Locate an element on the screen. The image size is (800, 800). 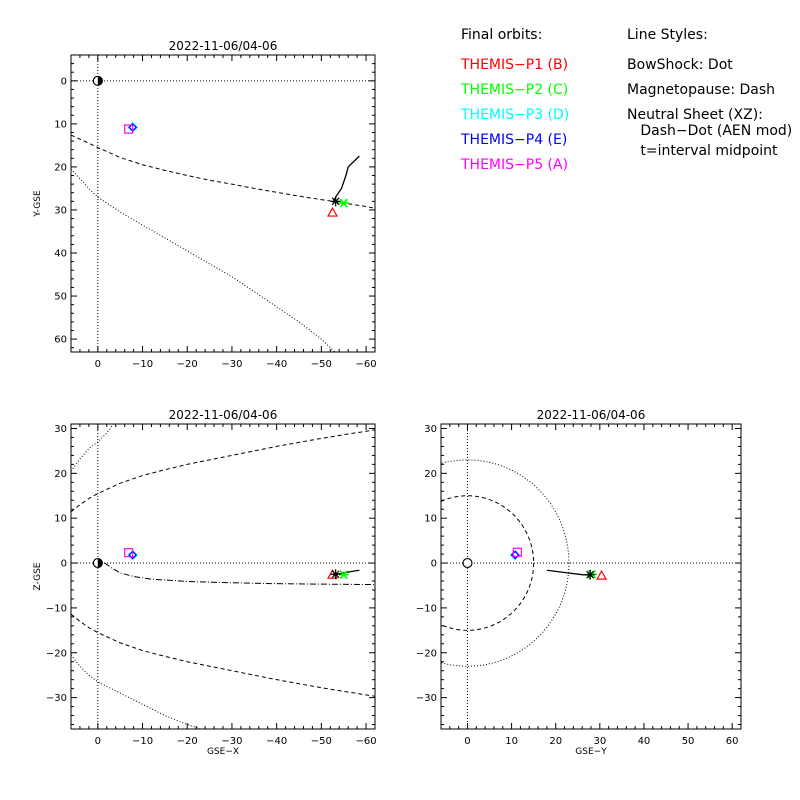
neutral-sheet-line is located at coordinates (239, 574).